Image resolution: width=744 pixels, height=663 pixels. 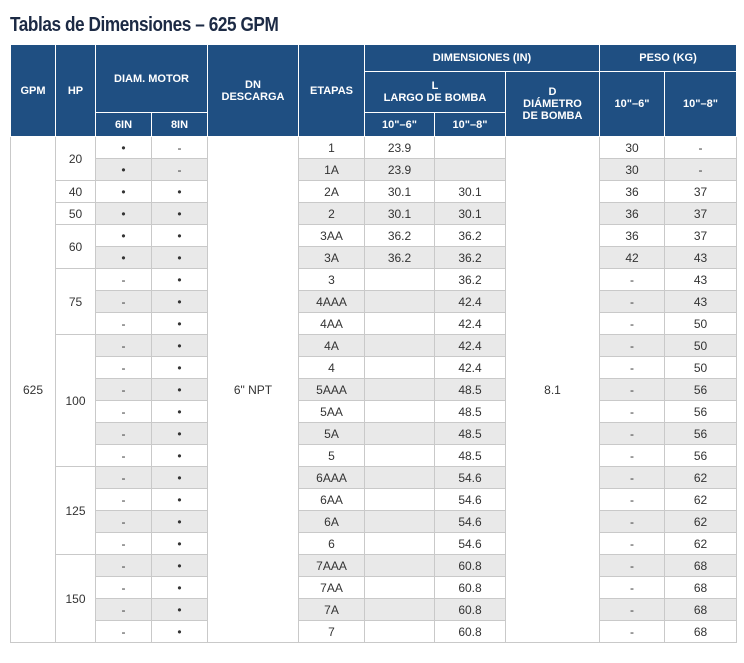 I want to click on table-row: - • 4 42.4-50, so click(x=374, y=367).